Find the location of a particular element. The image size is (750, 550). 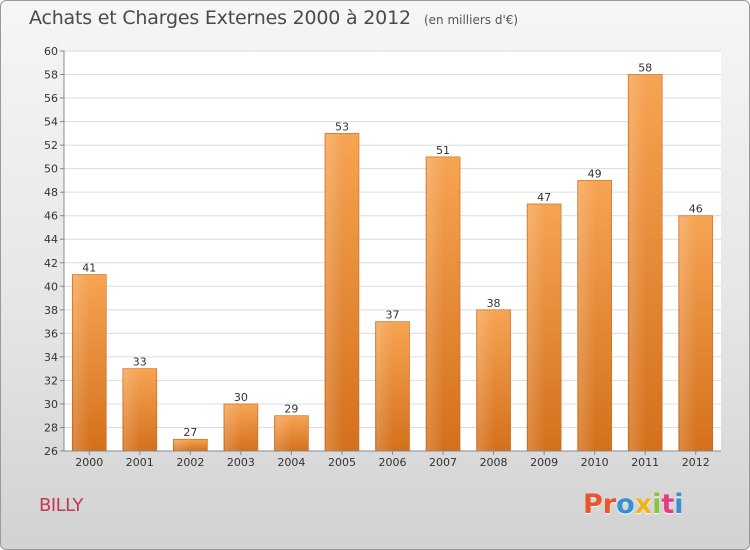

y-axis: 26 28 30 32 34 36 38 40 42 44 46 48 50 52 54 56 58 60 is located at coordinates (54, 251).